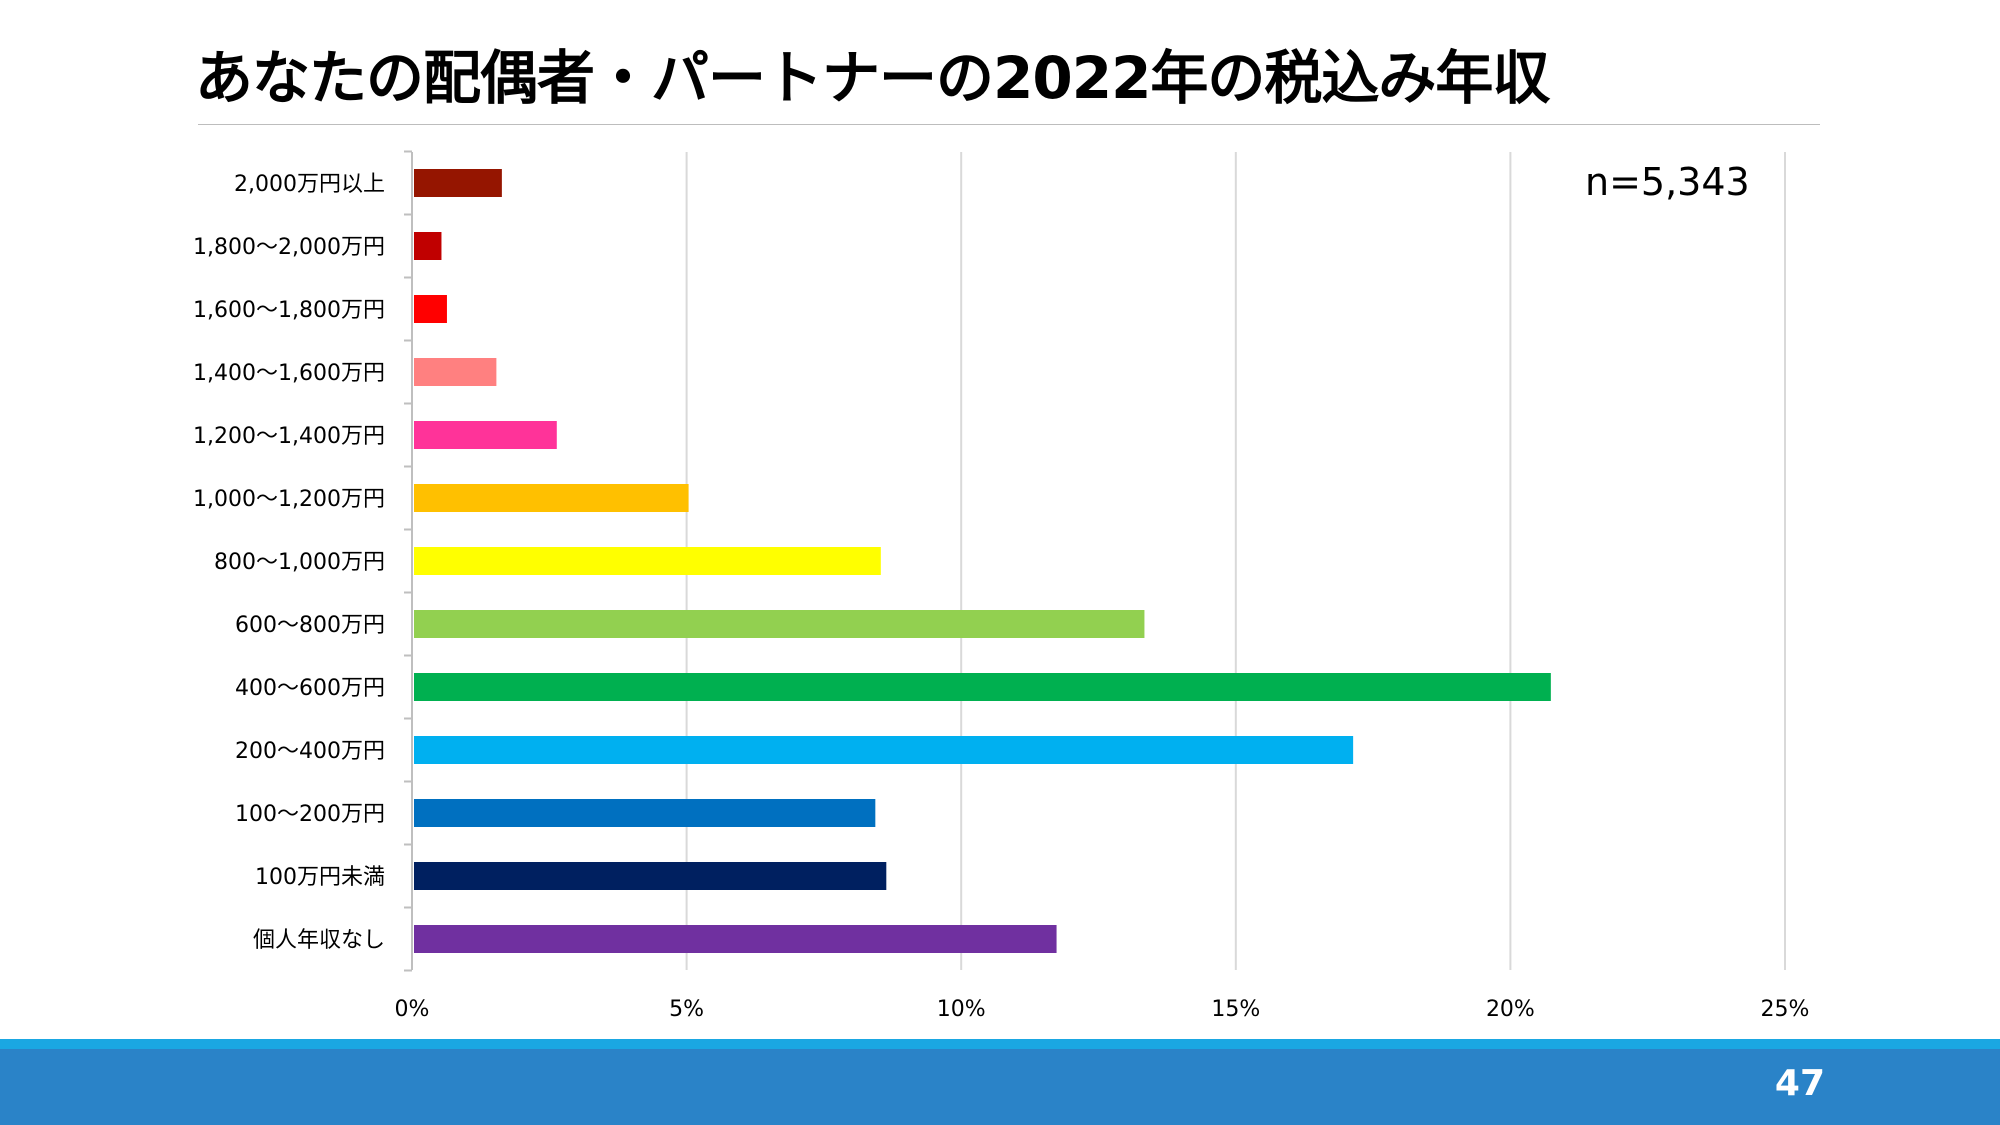  I want to click on category-label: 600～800万円, so click(310, 625).